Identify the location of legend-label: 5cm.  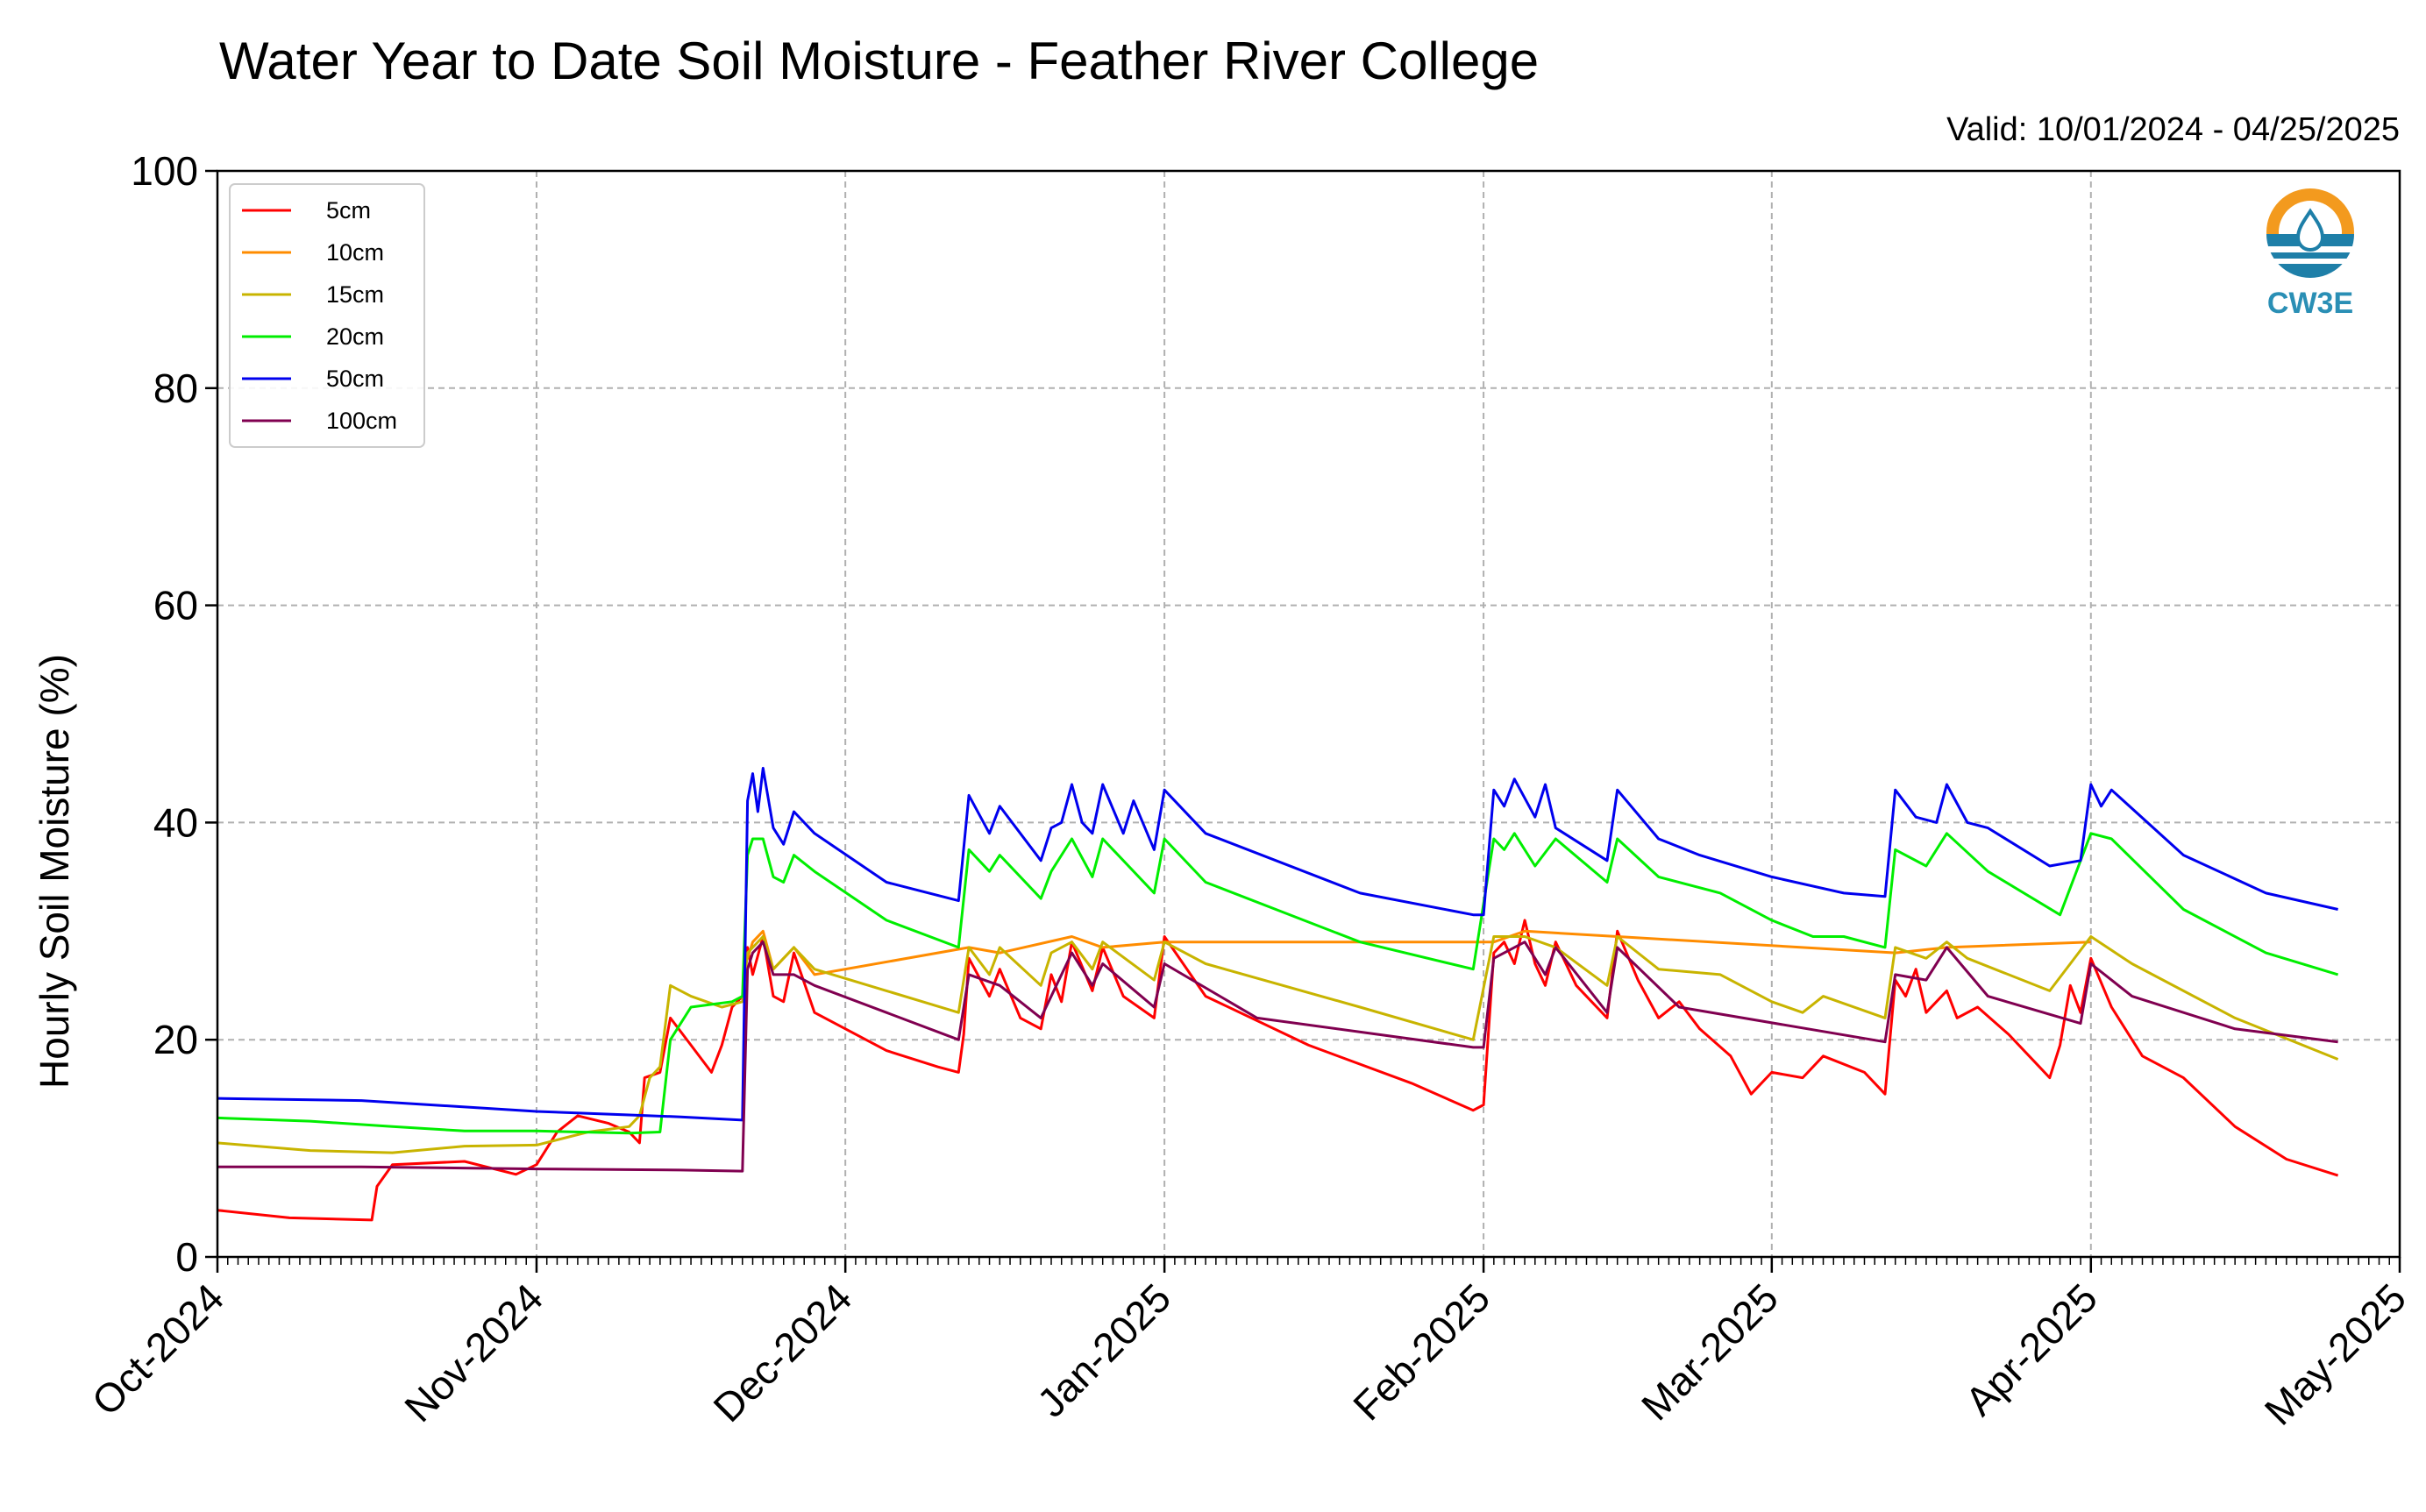
(348, 210).